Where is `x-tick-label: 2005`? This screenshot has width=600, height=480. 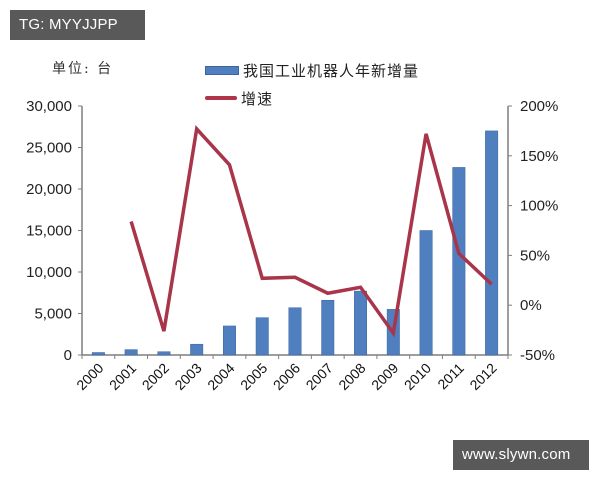
x-tick-label: 2005 is located at coordinates (253, 376).